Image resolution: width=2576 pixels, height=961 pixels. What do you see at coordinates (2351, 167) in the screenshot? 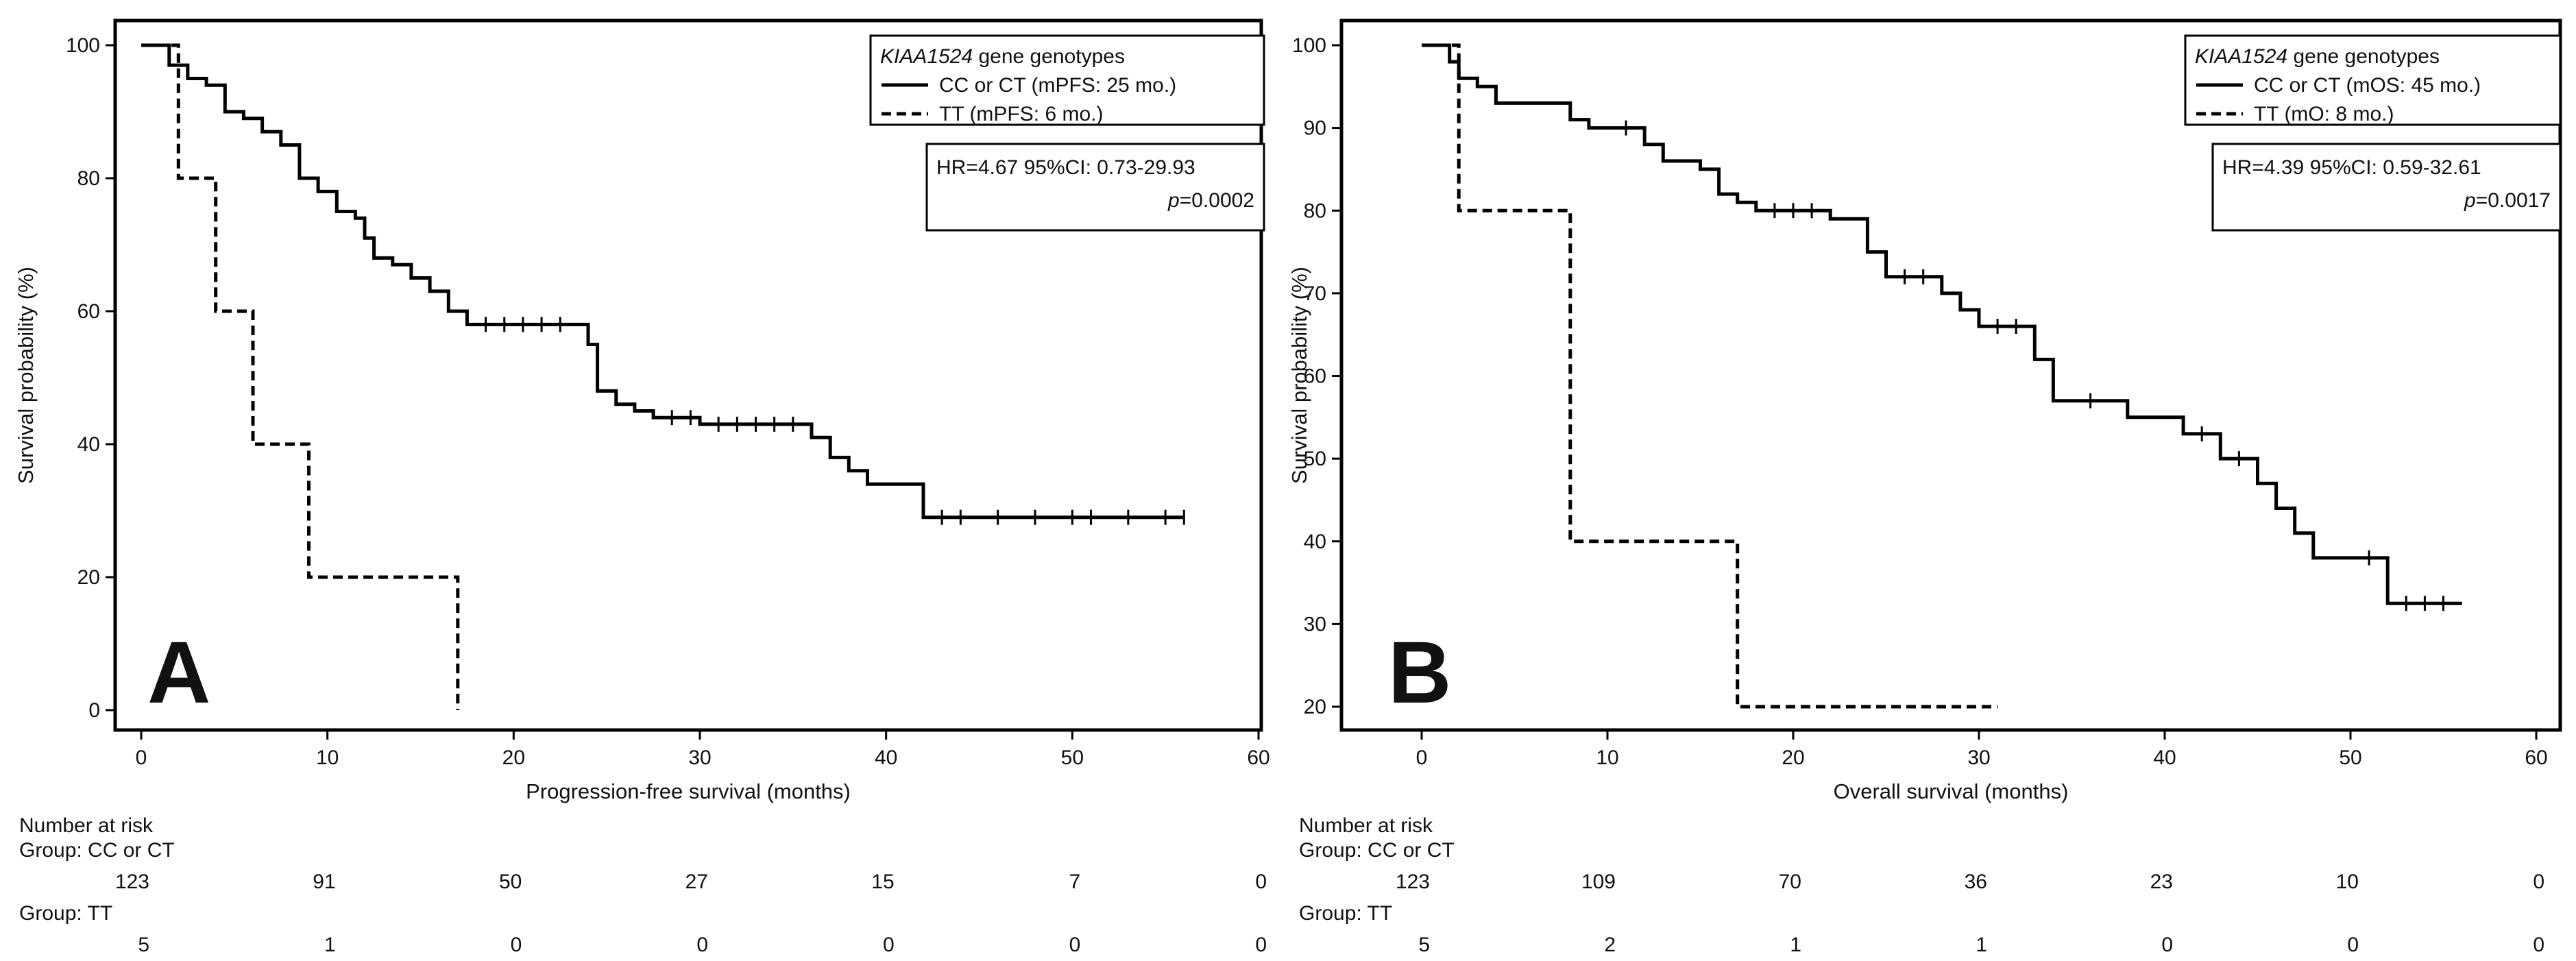
I see `hazard-ratio-text: HR=4.39 95%CI: 0.59-32.61` at bounding box center [2351, 167].